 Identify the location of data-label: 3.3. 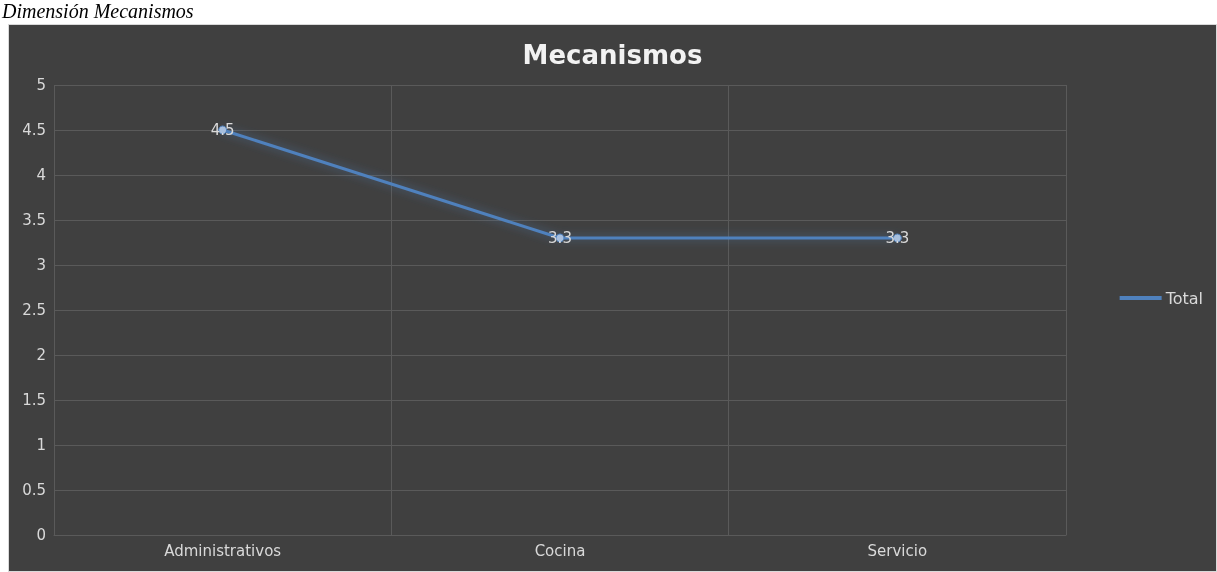
(560, 238).